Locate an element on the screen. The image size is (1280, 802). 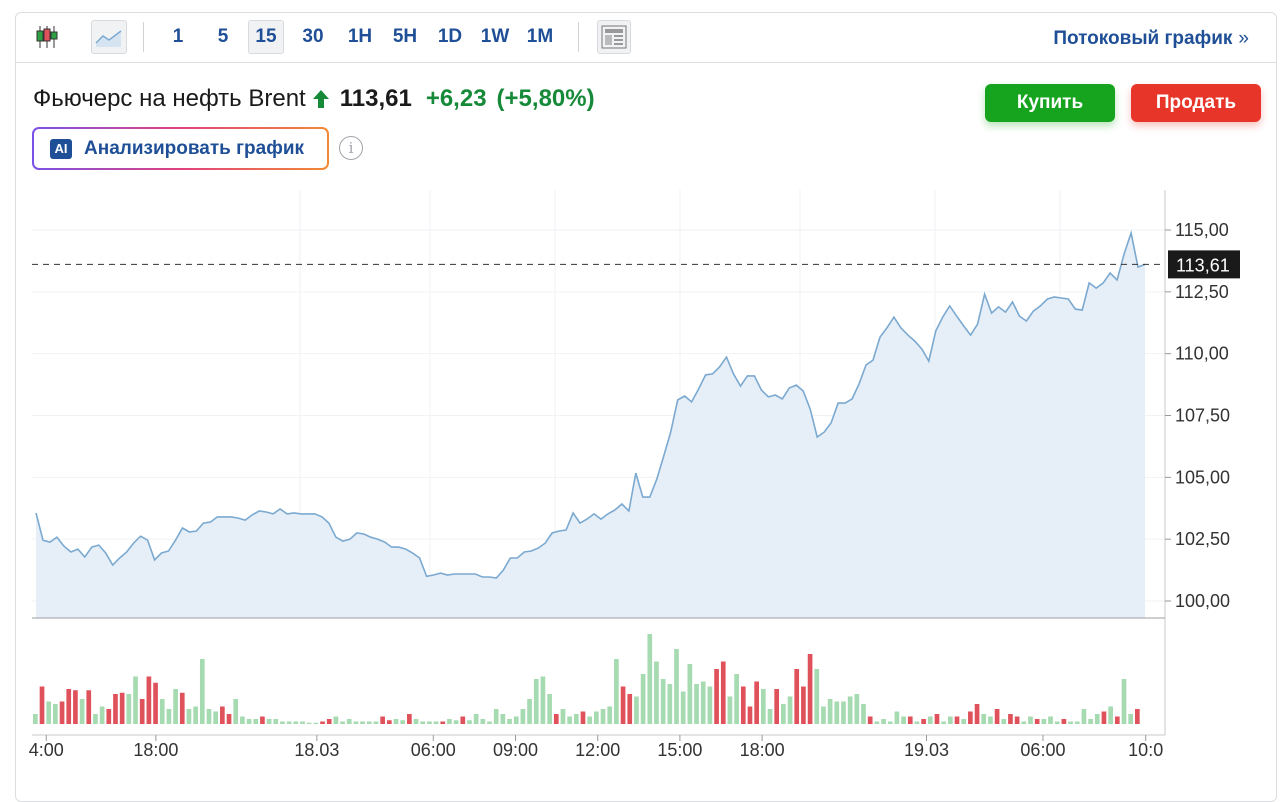
last-price: 113,61 is located at coordinates (375, 98).